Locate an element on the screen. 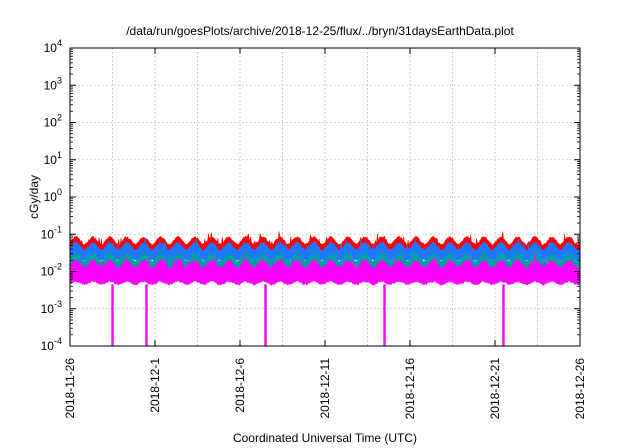 The width and height of the screenshot is (640, 448). y-tick-exponent: 4 is located at coordinates (59, 43).